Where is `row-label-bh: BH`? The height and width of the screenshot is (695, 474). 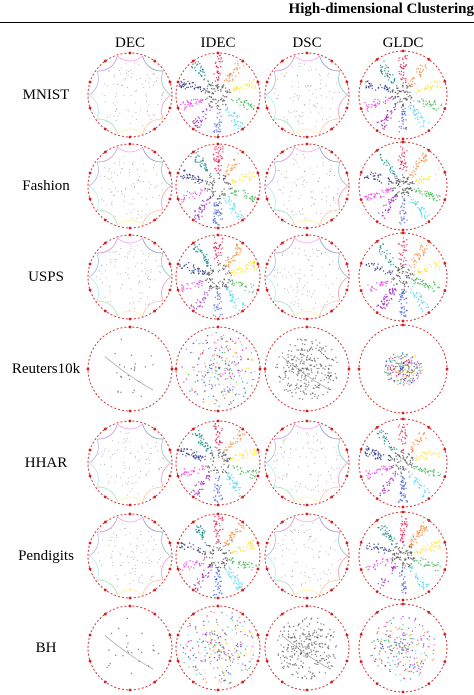
row-label-bh: BH is located at coordinates (46, 648).